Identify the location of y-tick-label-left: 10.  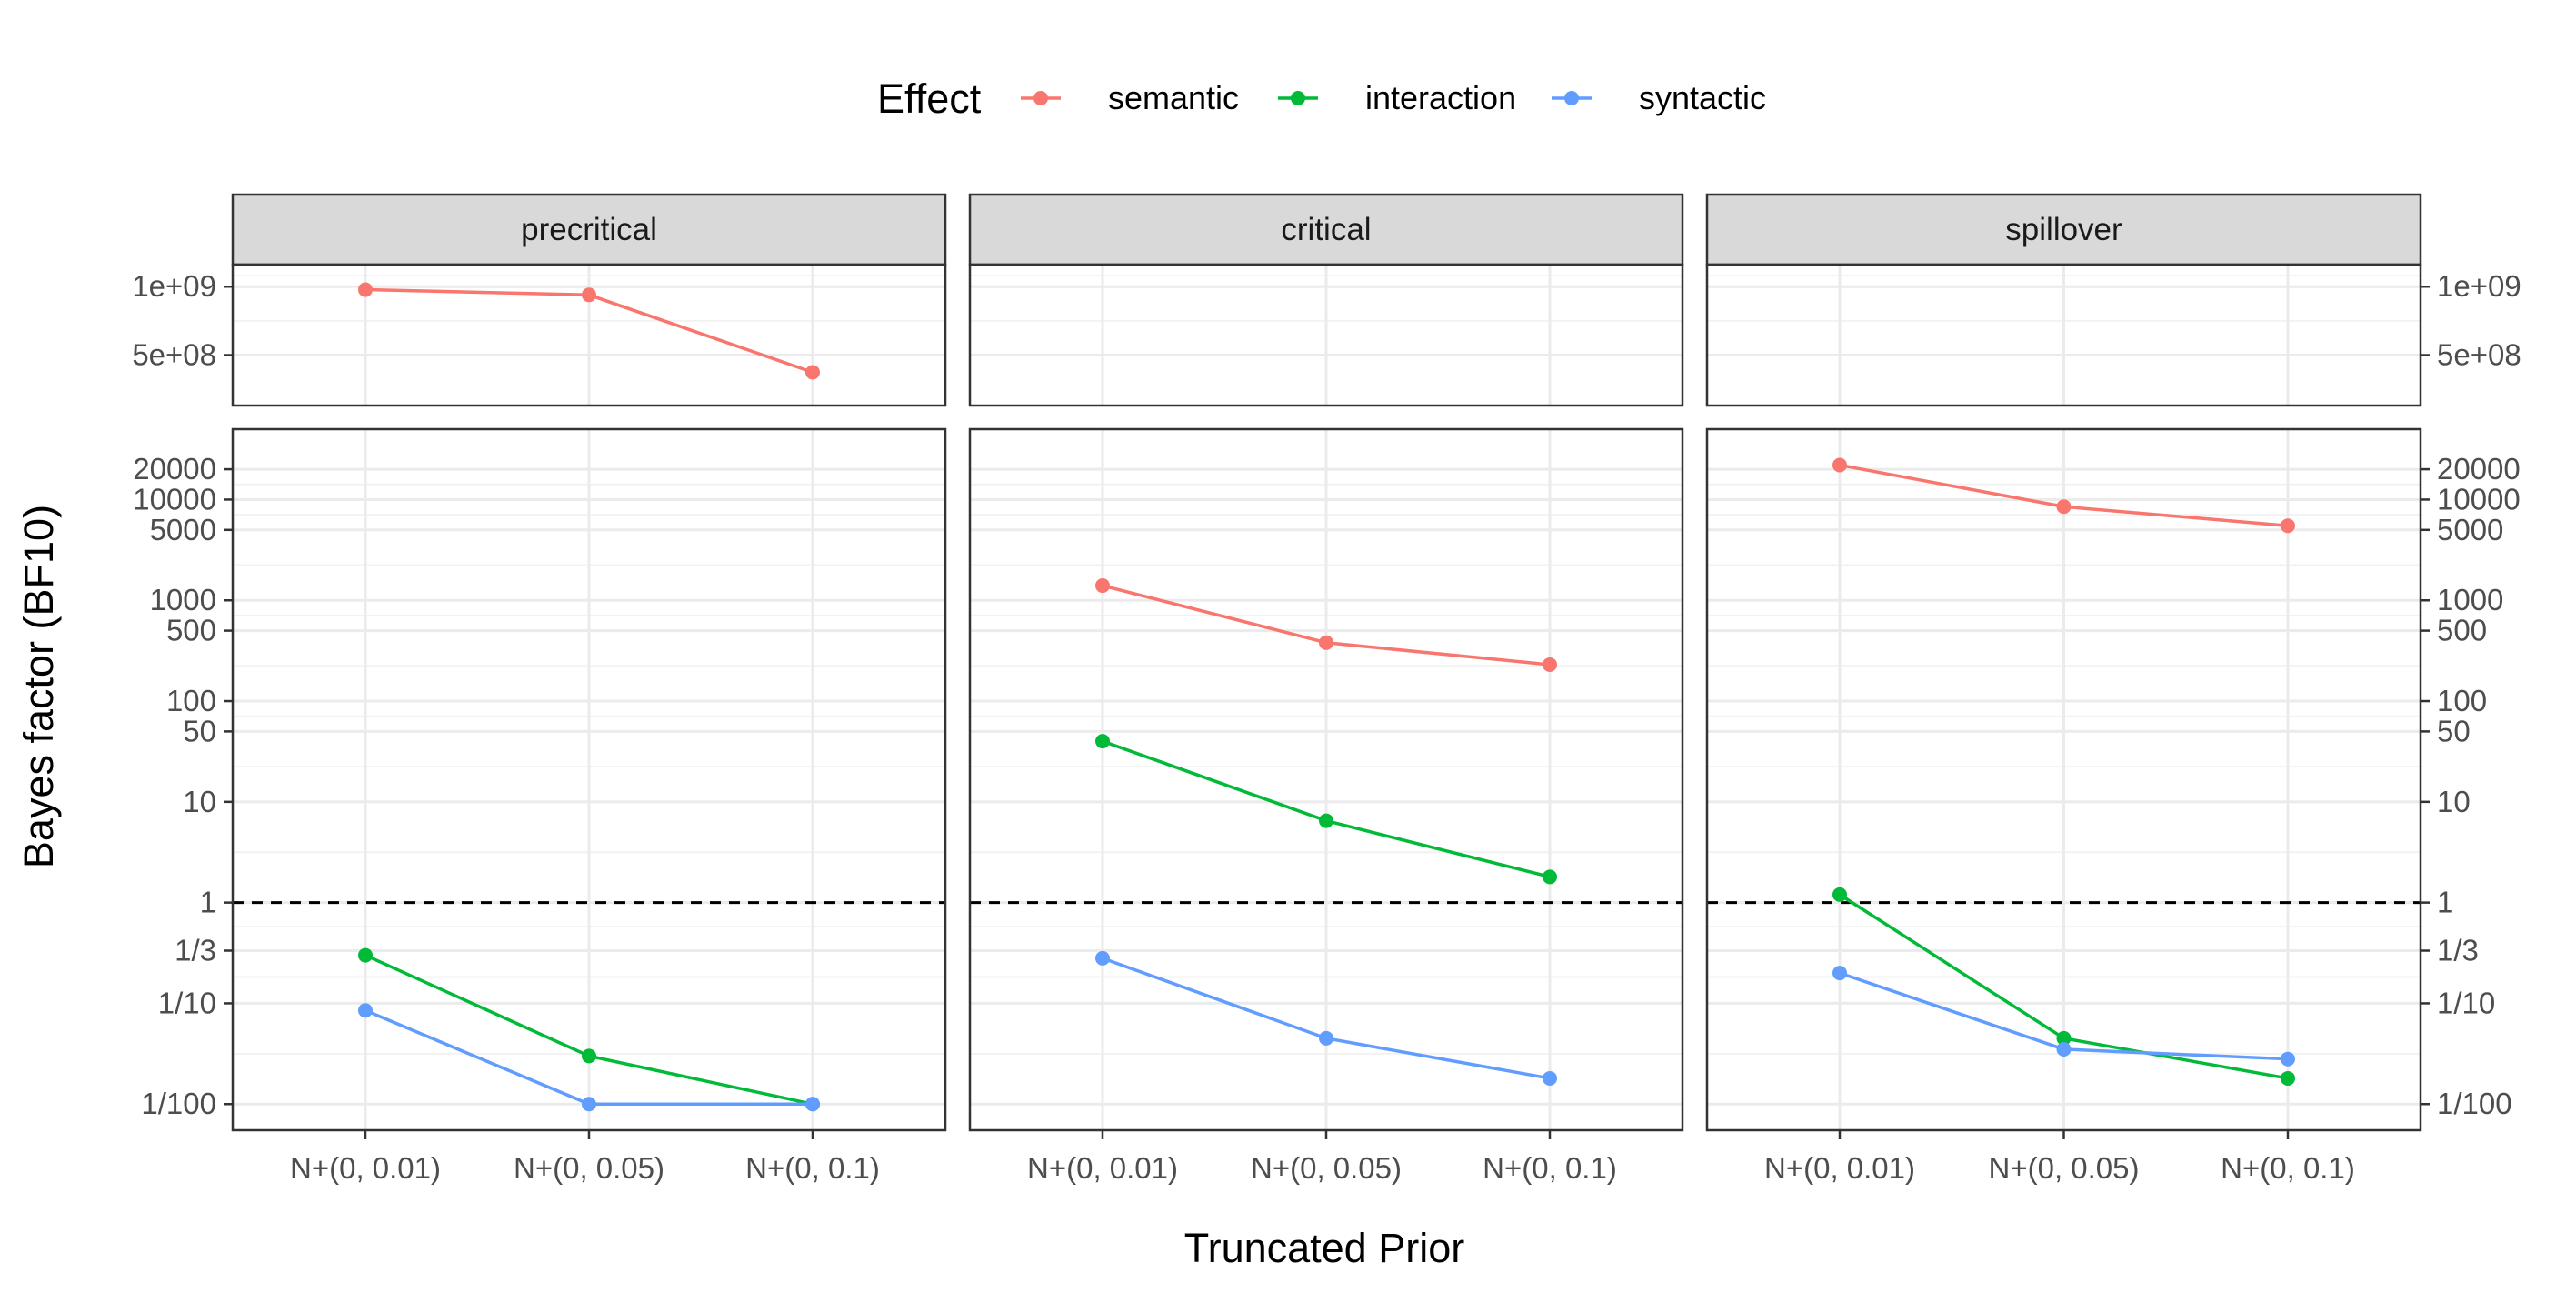
(199, 801).